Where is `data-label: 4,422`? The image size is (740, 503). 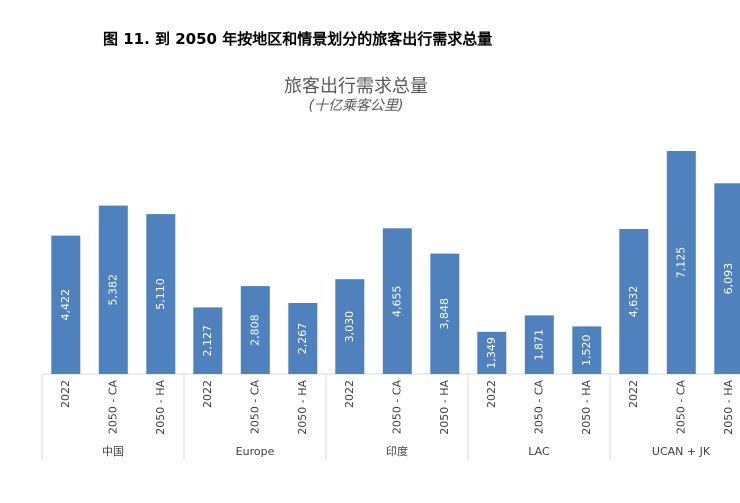 data-label: 4,422 is located at coordinates (65, 305).